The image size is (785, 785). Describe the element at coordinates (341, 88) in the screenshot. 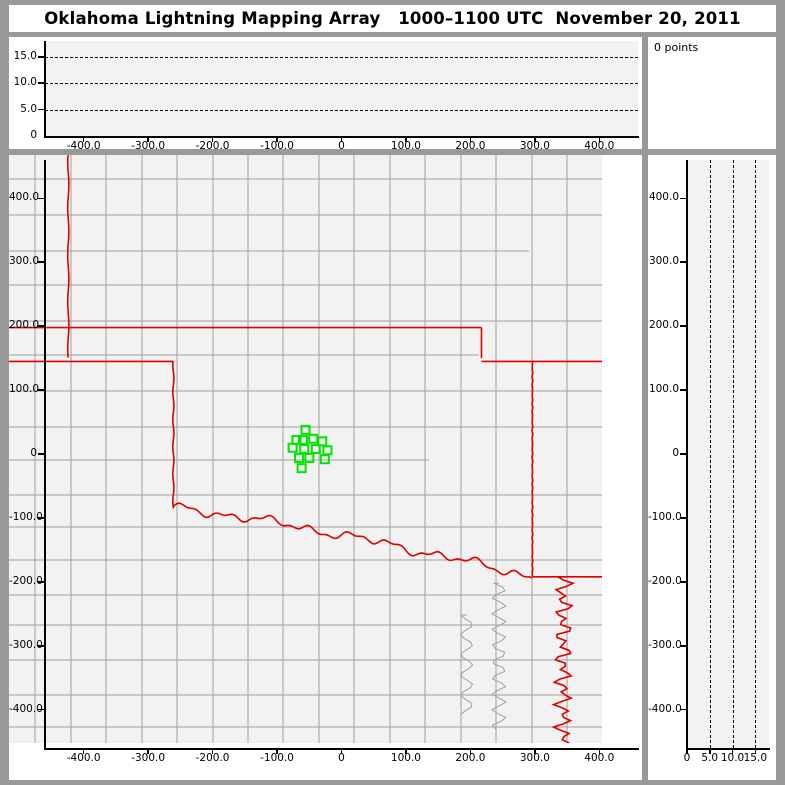

I see `time-height-plot-area` at that location.